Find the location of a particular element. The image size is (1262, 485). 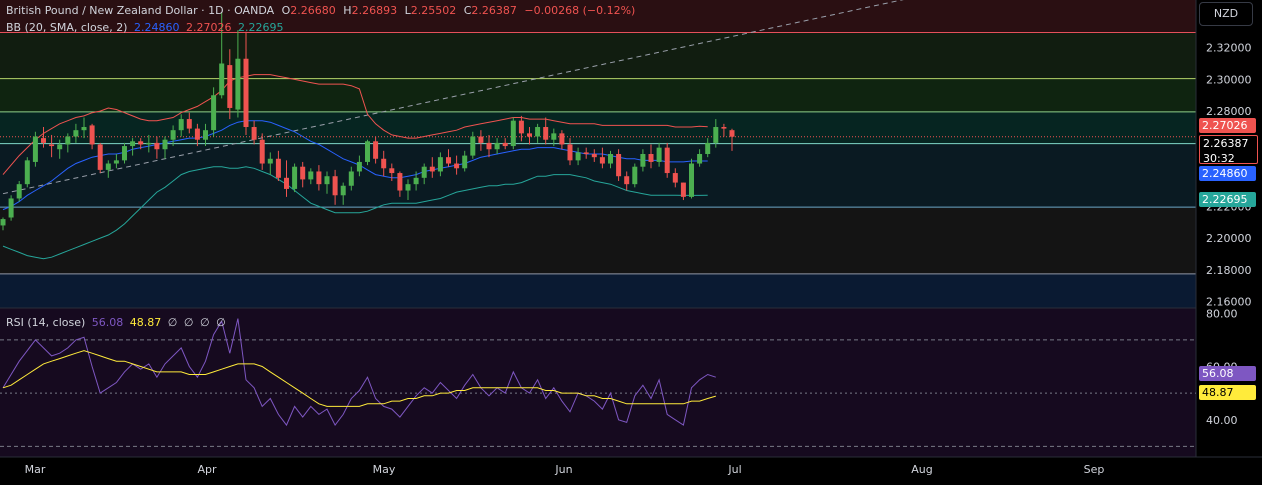

rsi-line is located at coordinates (359, 372).